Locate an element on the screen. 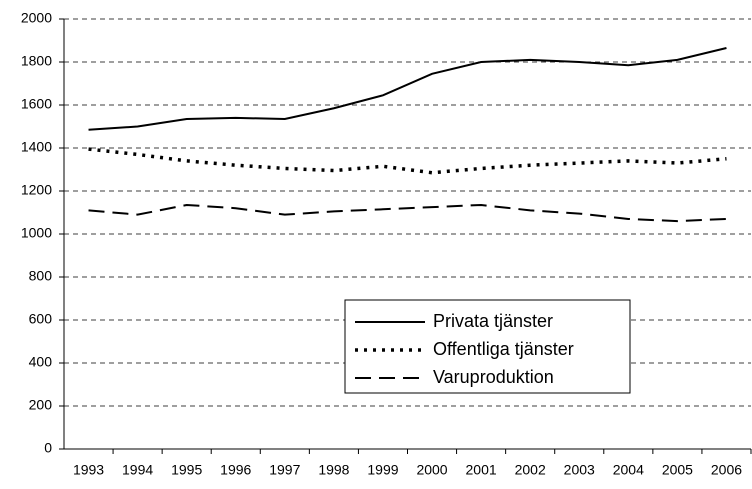  x-tick-label: 1997 is located at coordinates (284, 470).